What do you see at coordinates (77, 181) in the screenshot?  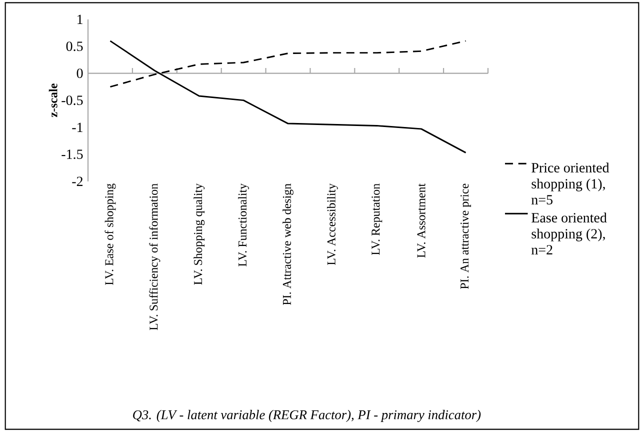 I see `y-tick-label: -2` at bounding box center [77, 181].